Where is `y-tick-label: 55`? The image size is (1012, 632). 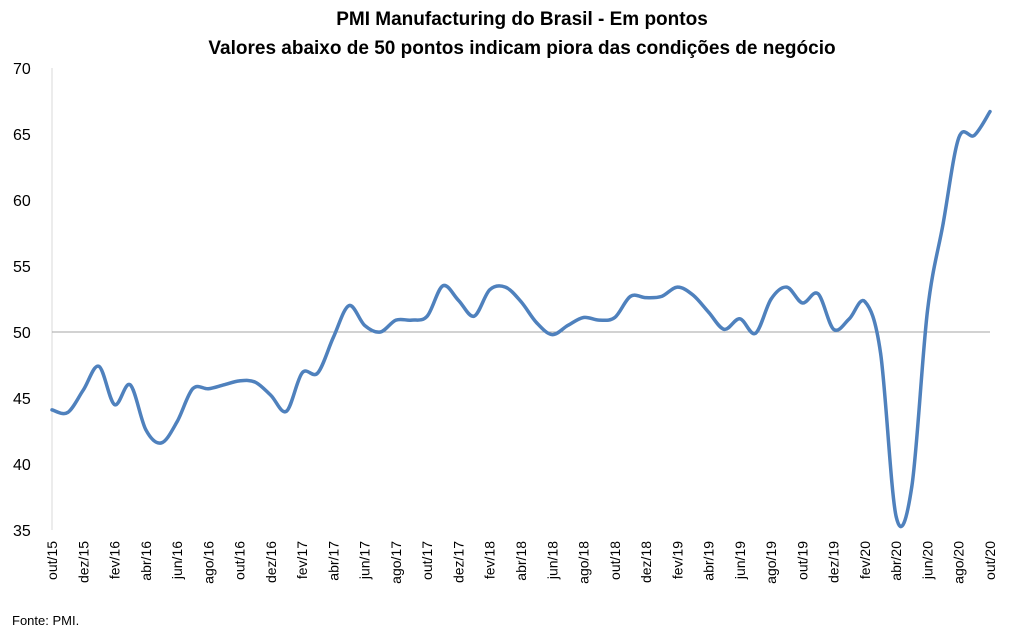 y-tick-label: 55 is located at coordinates (22, 267).